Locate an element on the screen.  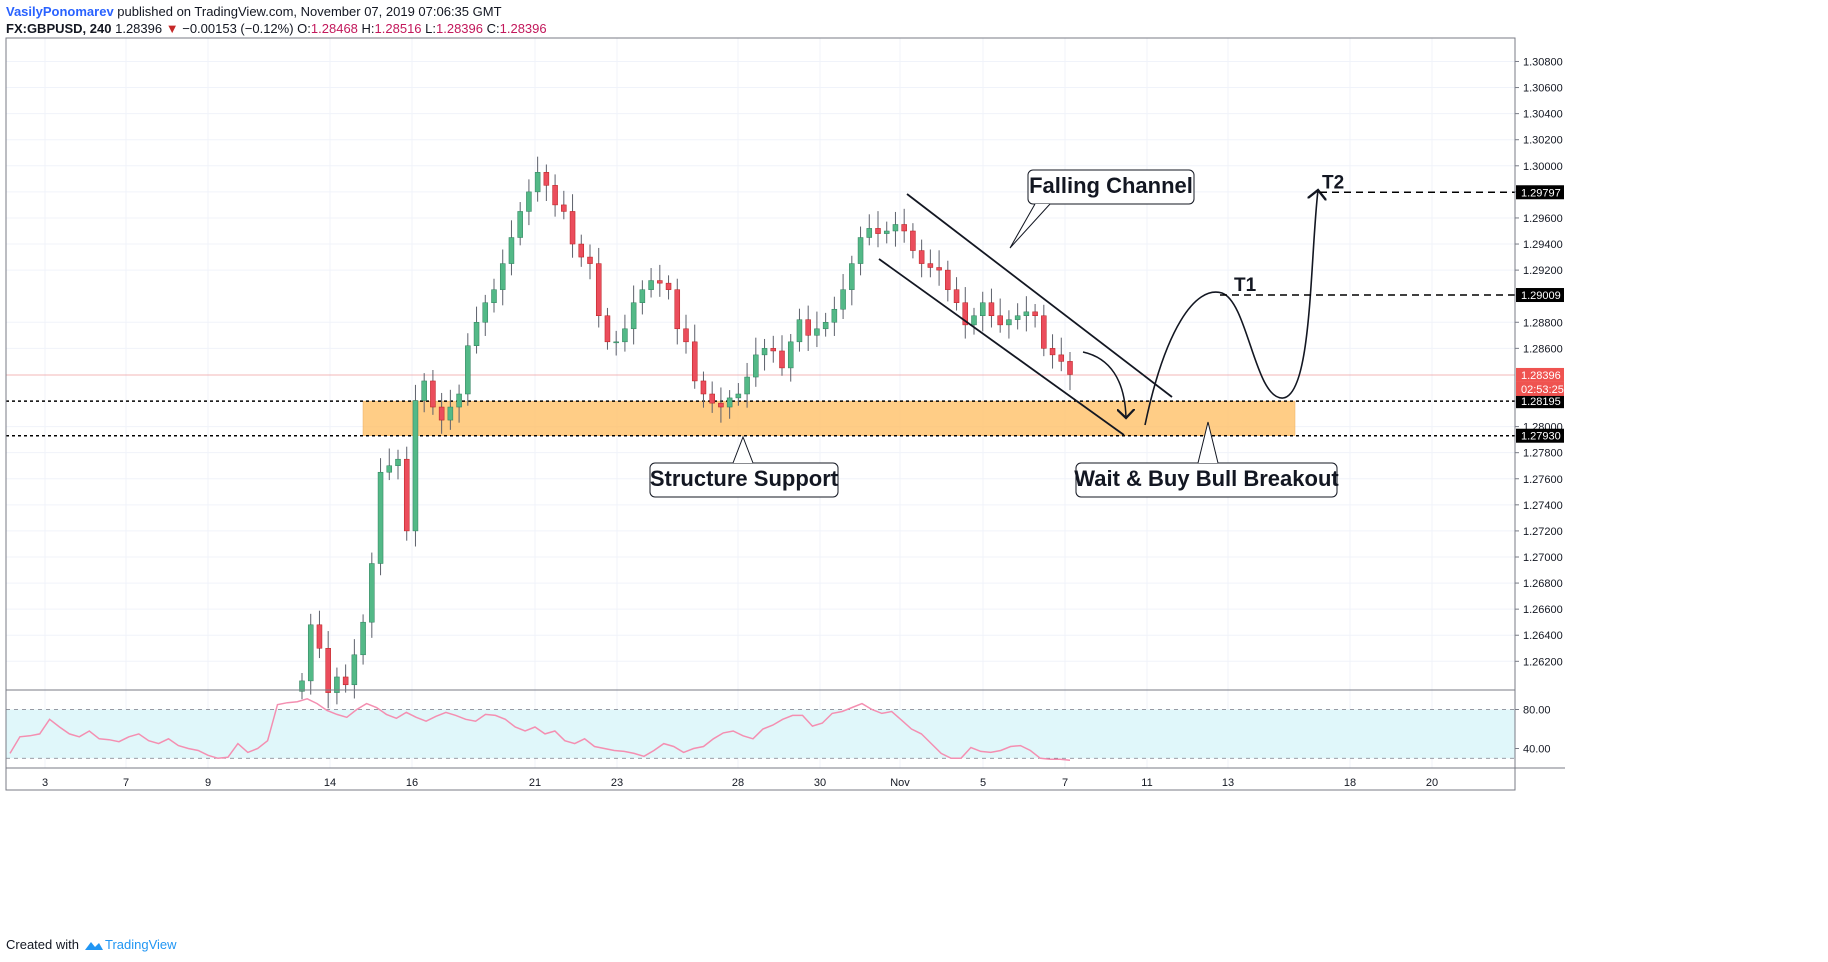
high-value: 1.28516 is located at coordinates (398, 28).